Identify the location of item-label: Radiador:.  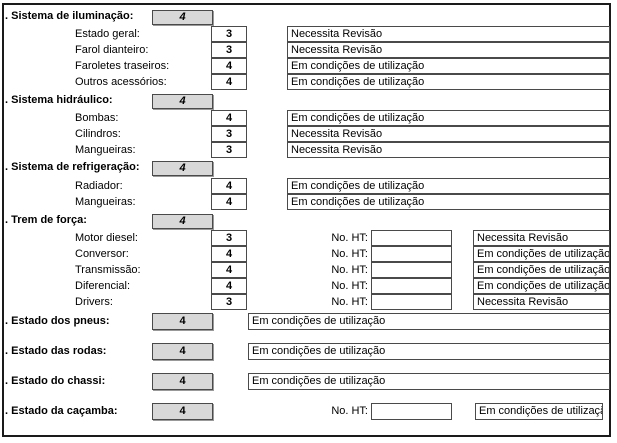
(99, 186).